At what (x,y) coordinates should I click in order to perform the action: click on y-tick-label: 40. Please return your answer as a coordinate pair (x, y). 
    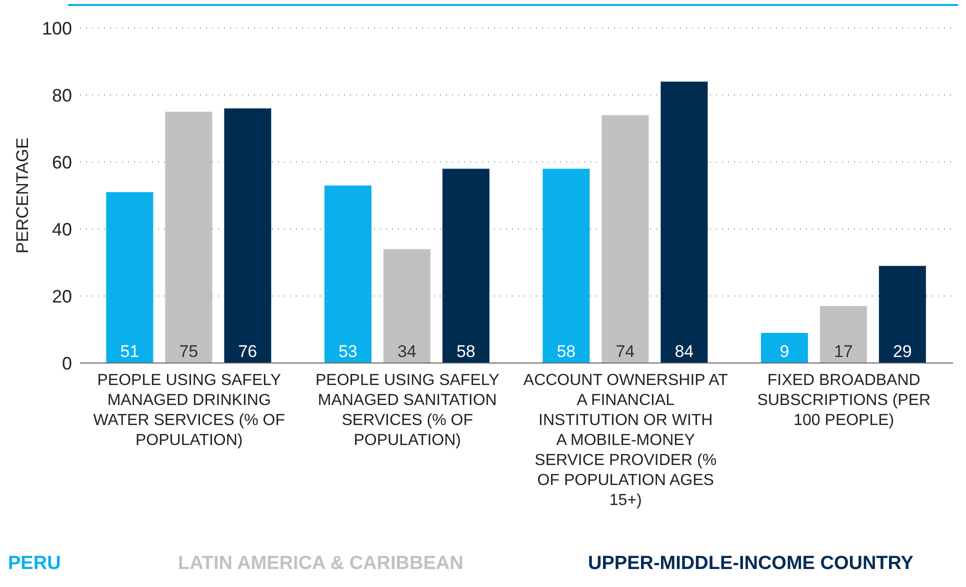
    Looking at the image, I should click on (62, 229).